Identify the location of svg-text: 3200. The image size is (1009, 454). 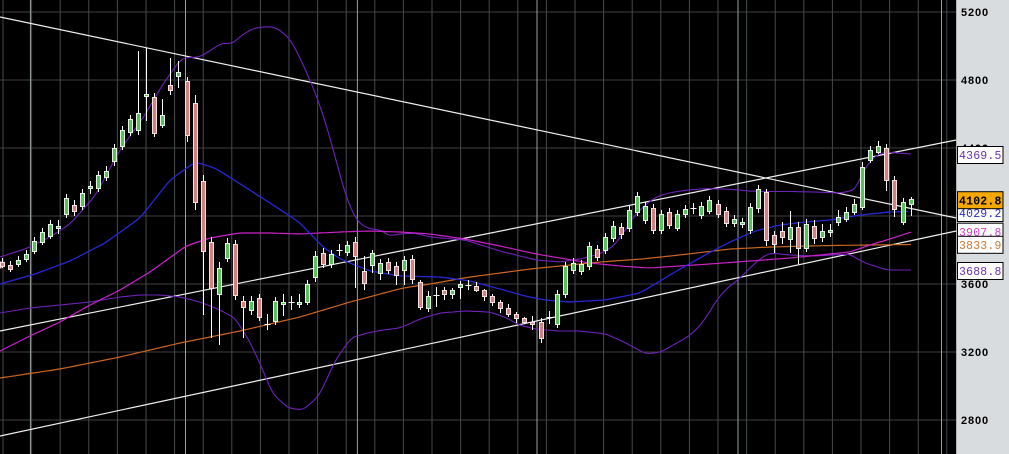
(975, 353).